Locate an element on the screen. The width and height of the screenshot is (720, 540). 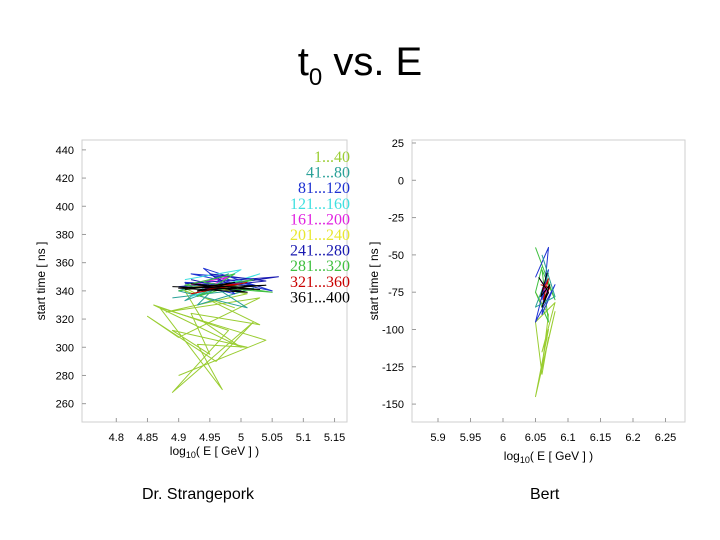
c0-x-tick-label-4: 5 is located at coordinates (241, 438).